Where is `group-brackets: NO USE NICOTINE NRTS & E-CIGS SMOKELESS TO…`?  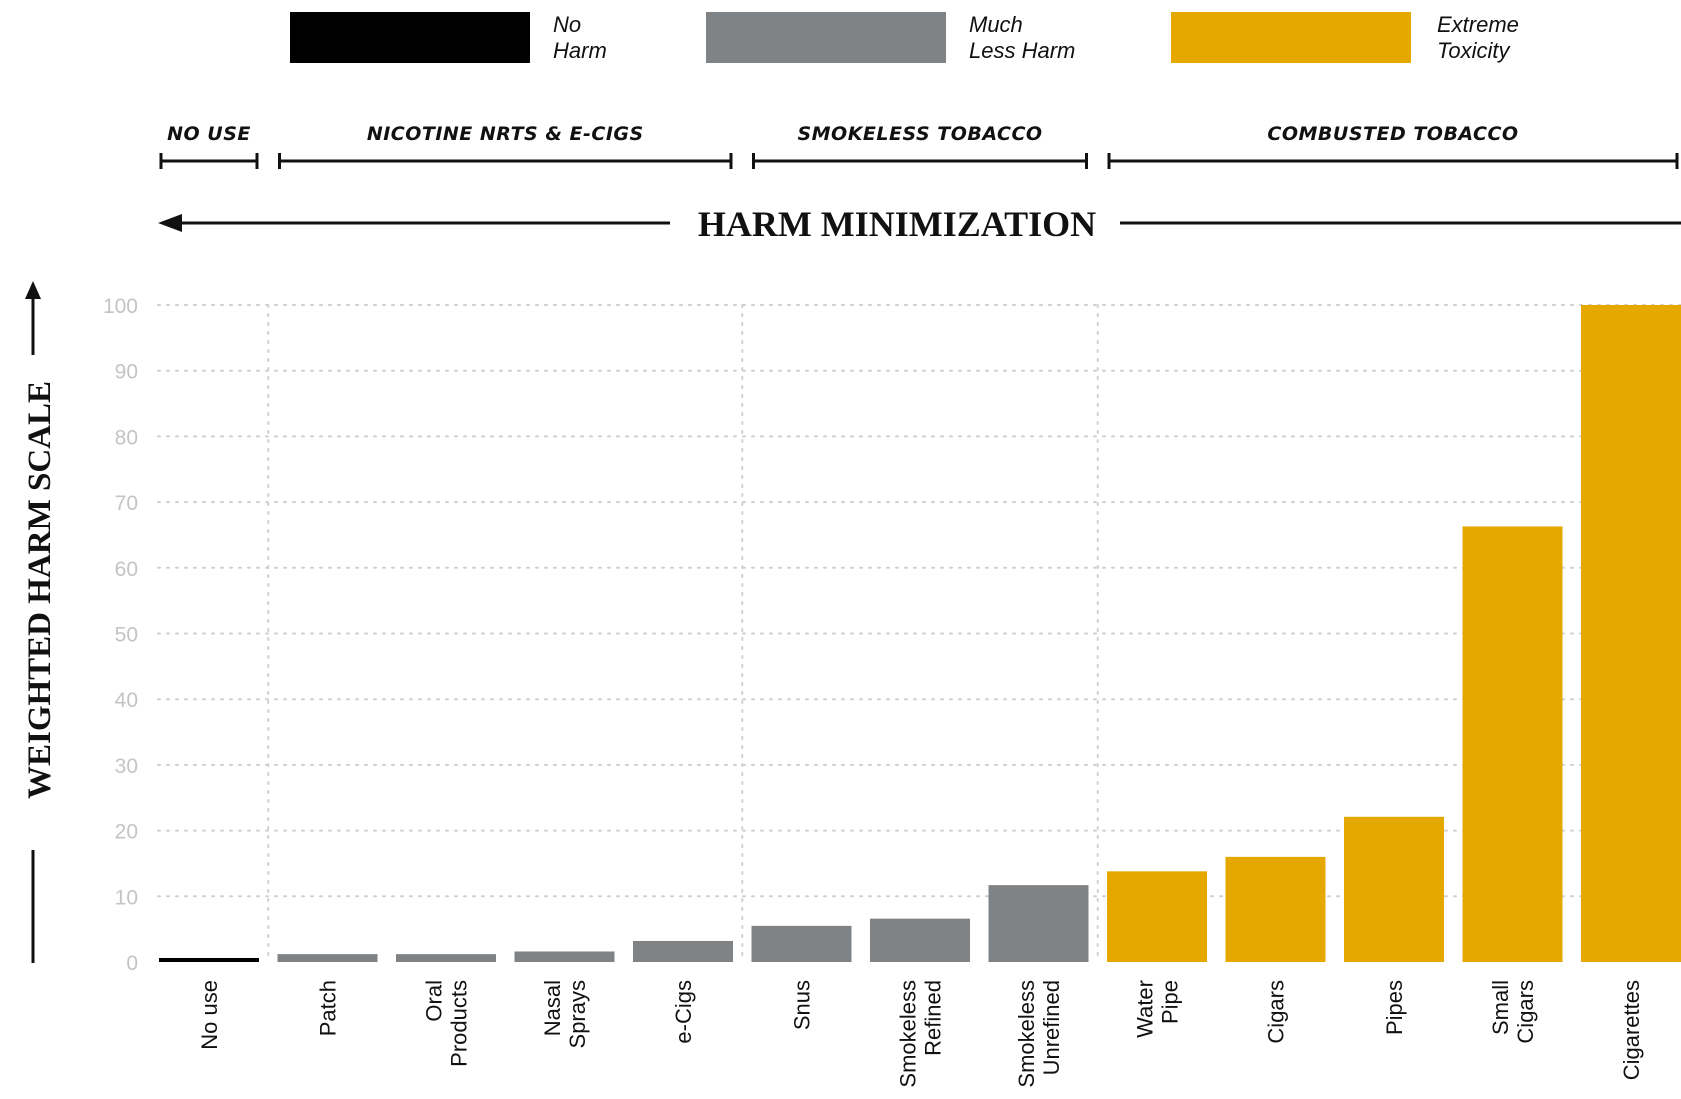 group-brackets: NO USE NICOTINE NRTS & E-CIGS SMOKELESS TO… is located at coordinates (919, 146).